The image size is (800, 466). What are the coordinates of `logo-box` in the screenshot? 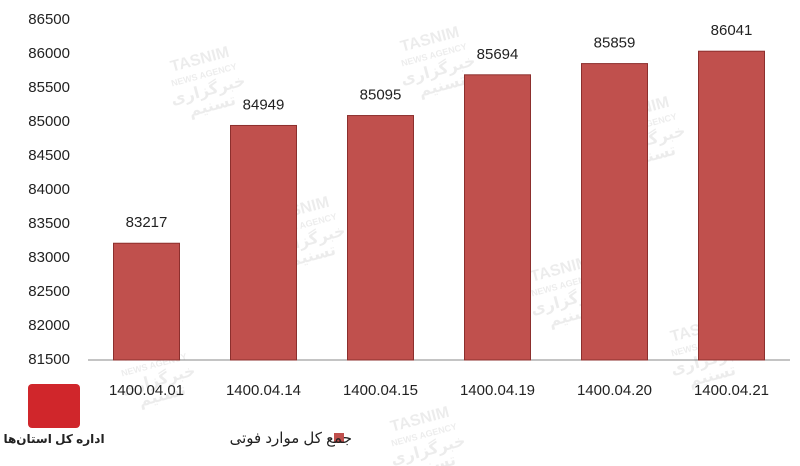 It's located at (54, 406).